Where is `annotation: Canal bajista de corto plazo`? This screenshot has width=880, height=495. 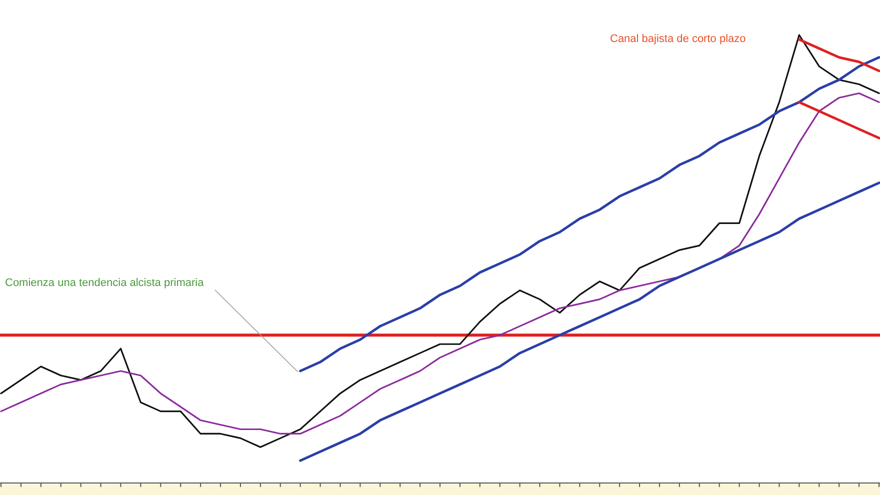 annotation: Canal bajista de corto plazo is located at coordinates (678, 39).